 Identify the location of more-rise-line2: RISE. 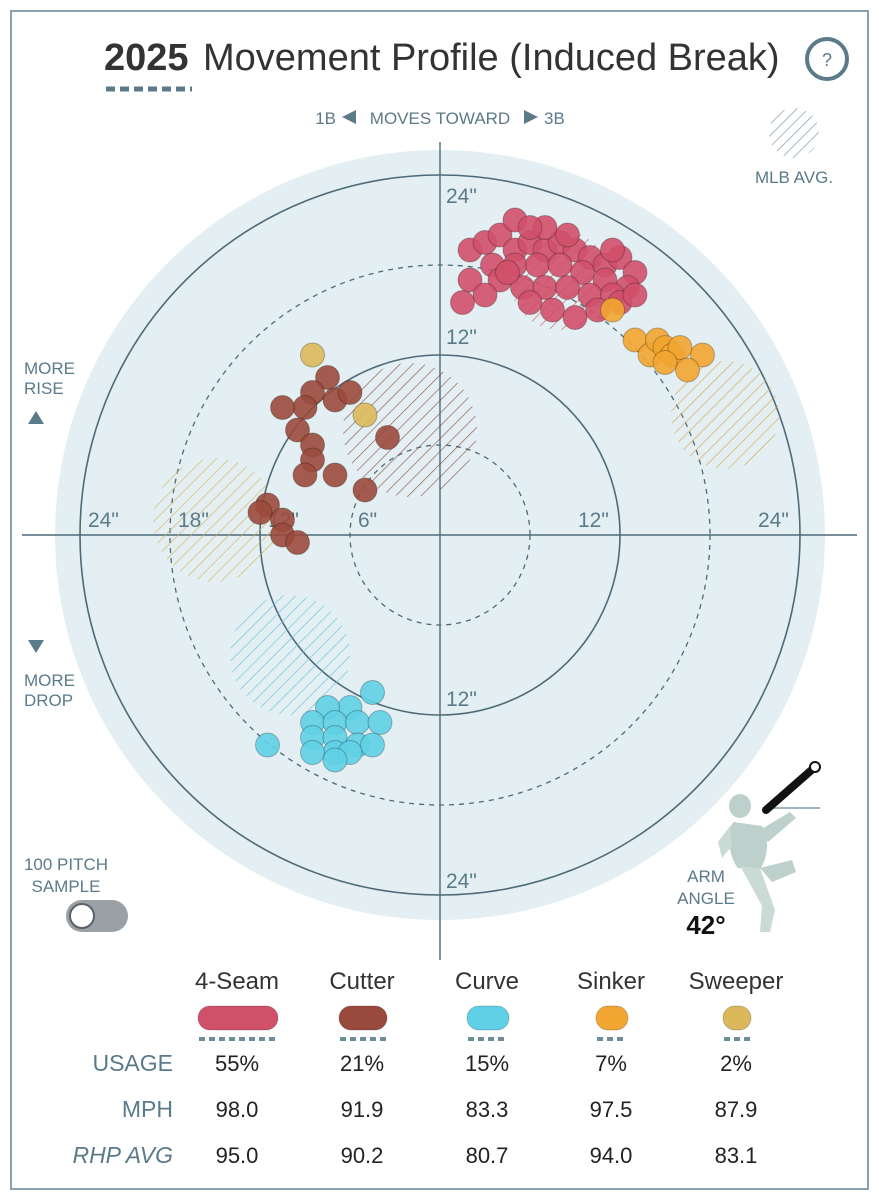
(44, 388).